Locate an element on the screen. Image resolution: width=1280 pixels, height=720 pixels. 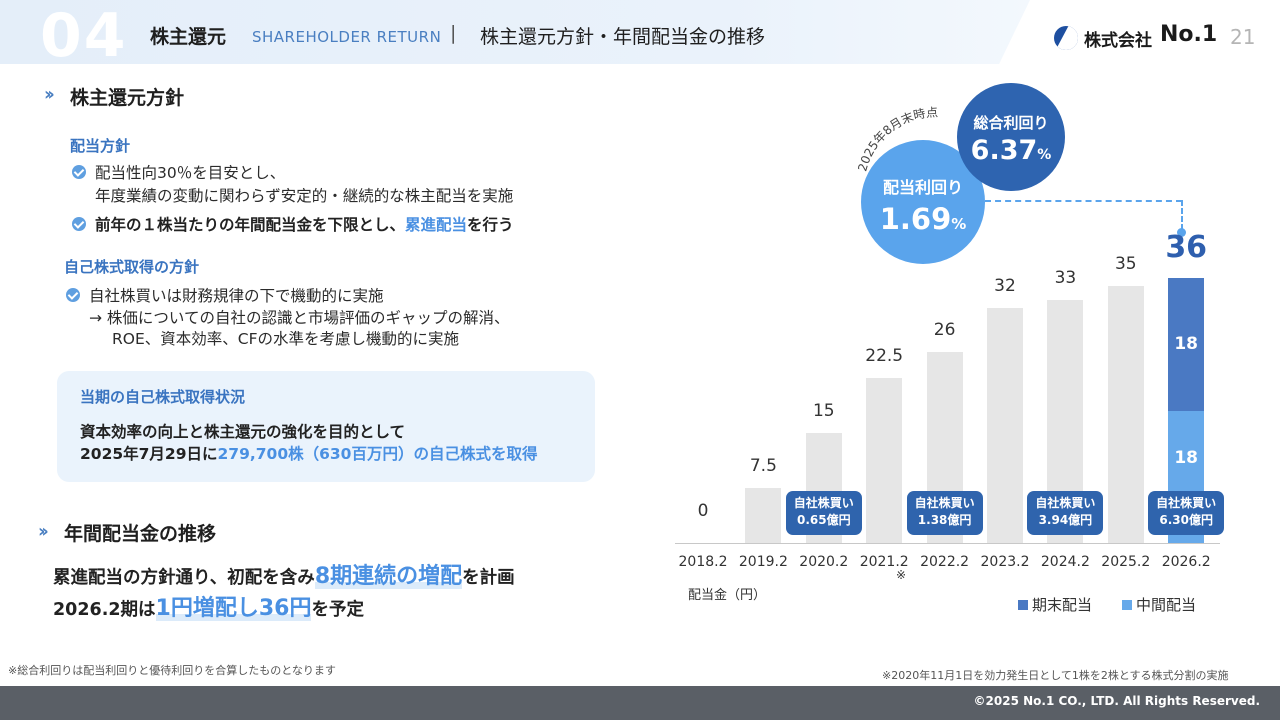
legend-interim-swatch is located at coordinates (1127, 605).